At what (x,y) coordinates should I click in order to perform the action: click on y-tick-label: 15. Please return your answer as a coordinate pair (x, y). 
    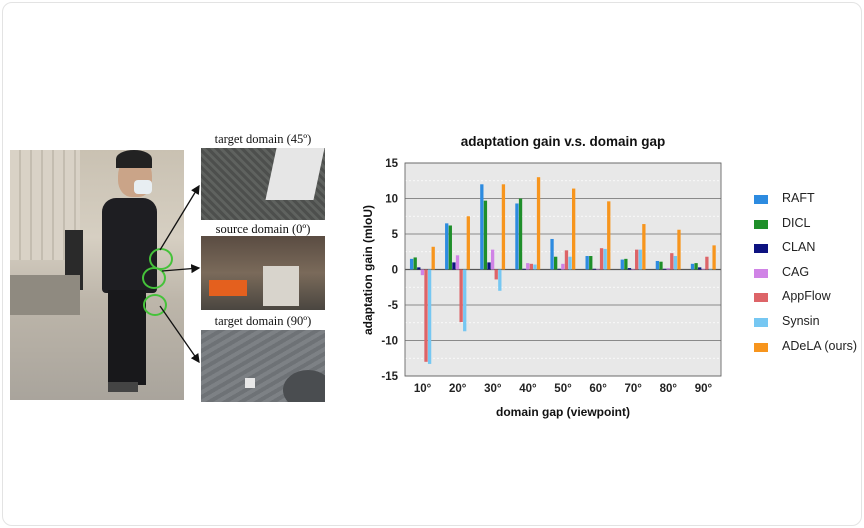
    Looking at the image, I should click on (391, 164).